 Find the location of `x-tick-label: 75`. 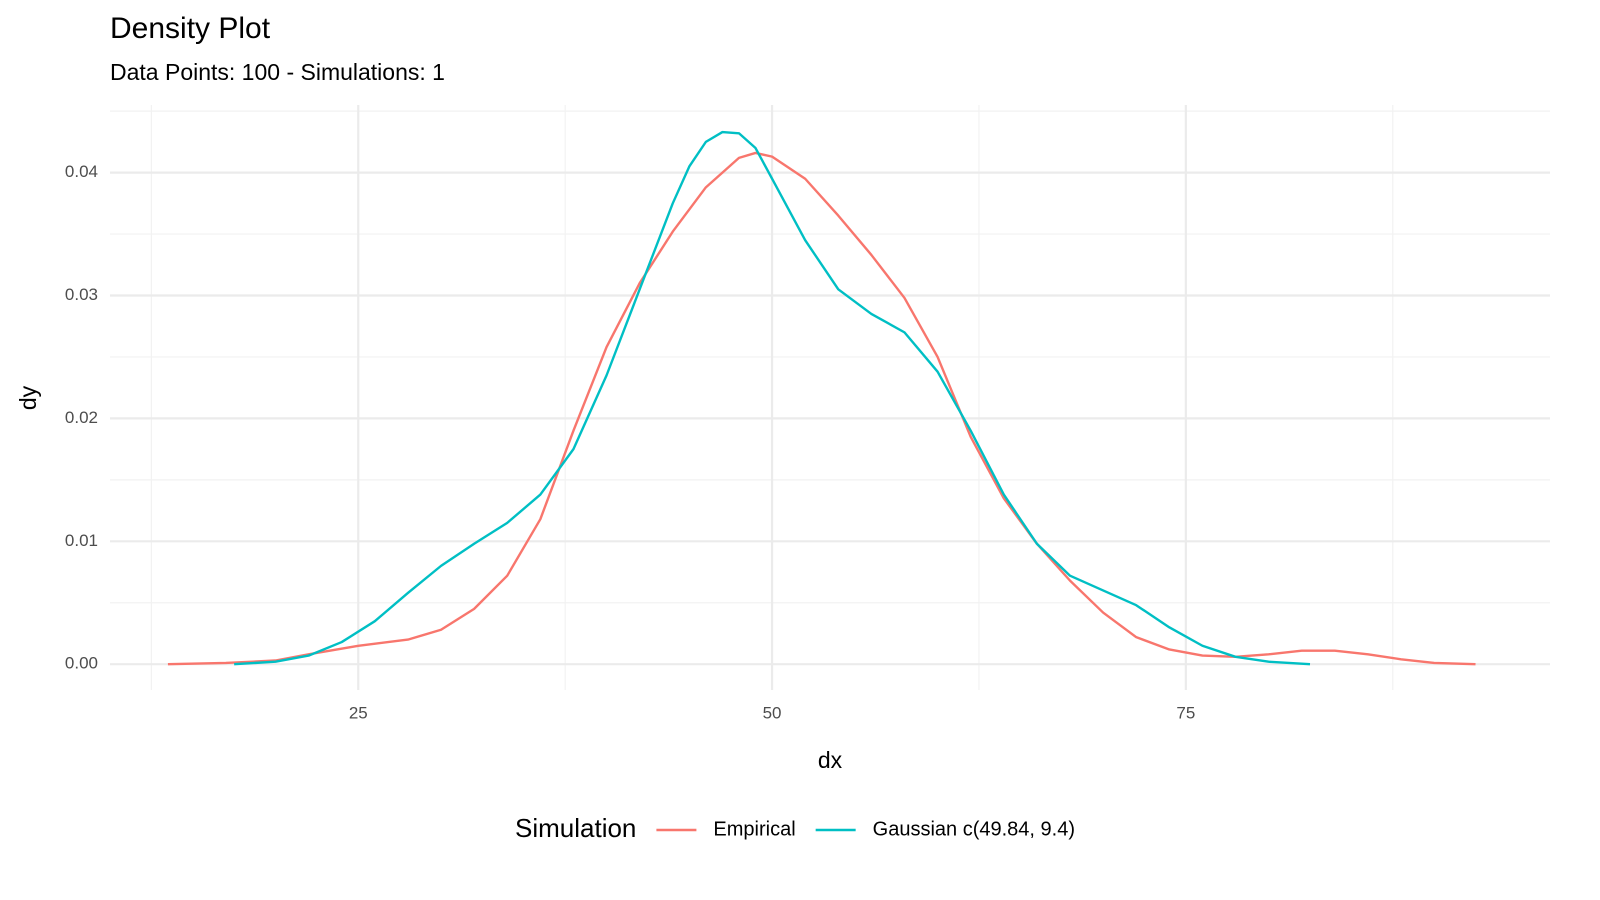

x-tick-label: 75 is located at coordinates (1185, 712).